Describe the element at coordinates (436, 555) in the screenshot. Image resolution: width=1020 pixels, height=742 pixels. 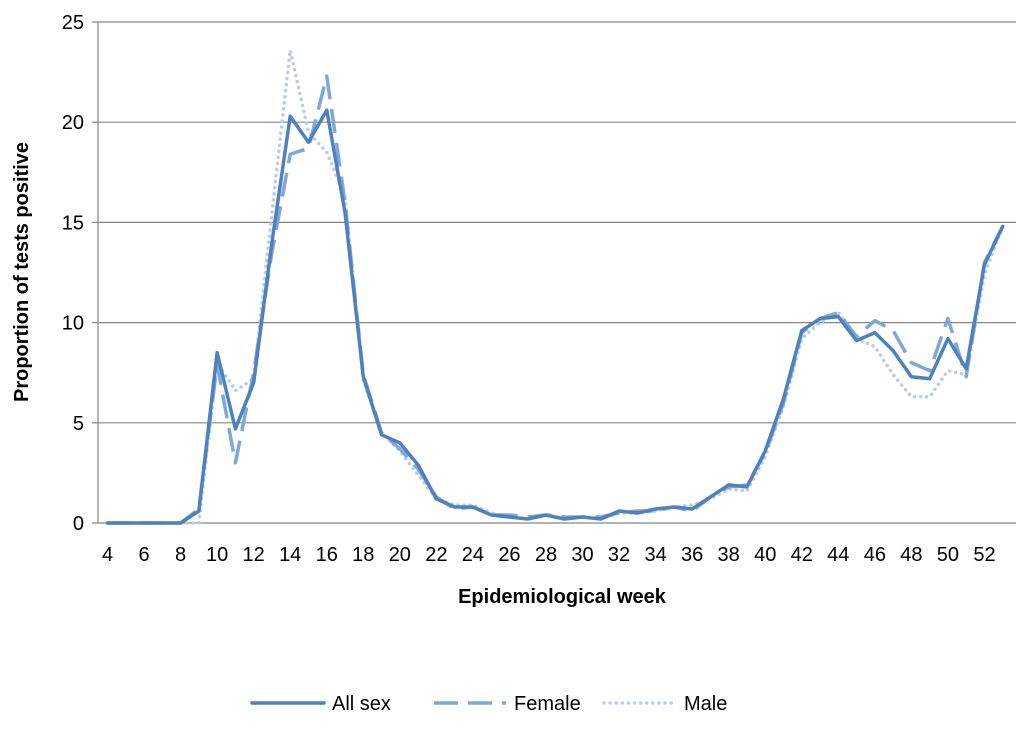
I see `x-tick-label: 22` at that location.